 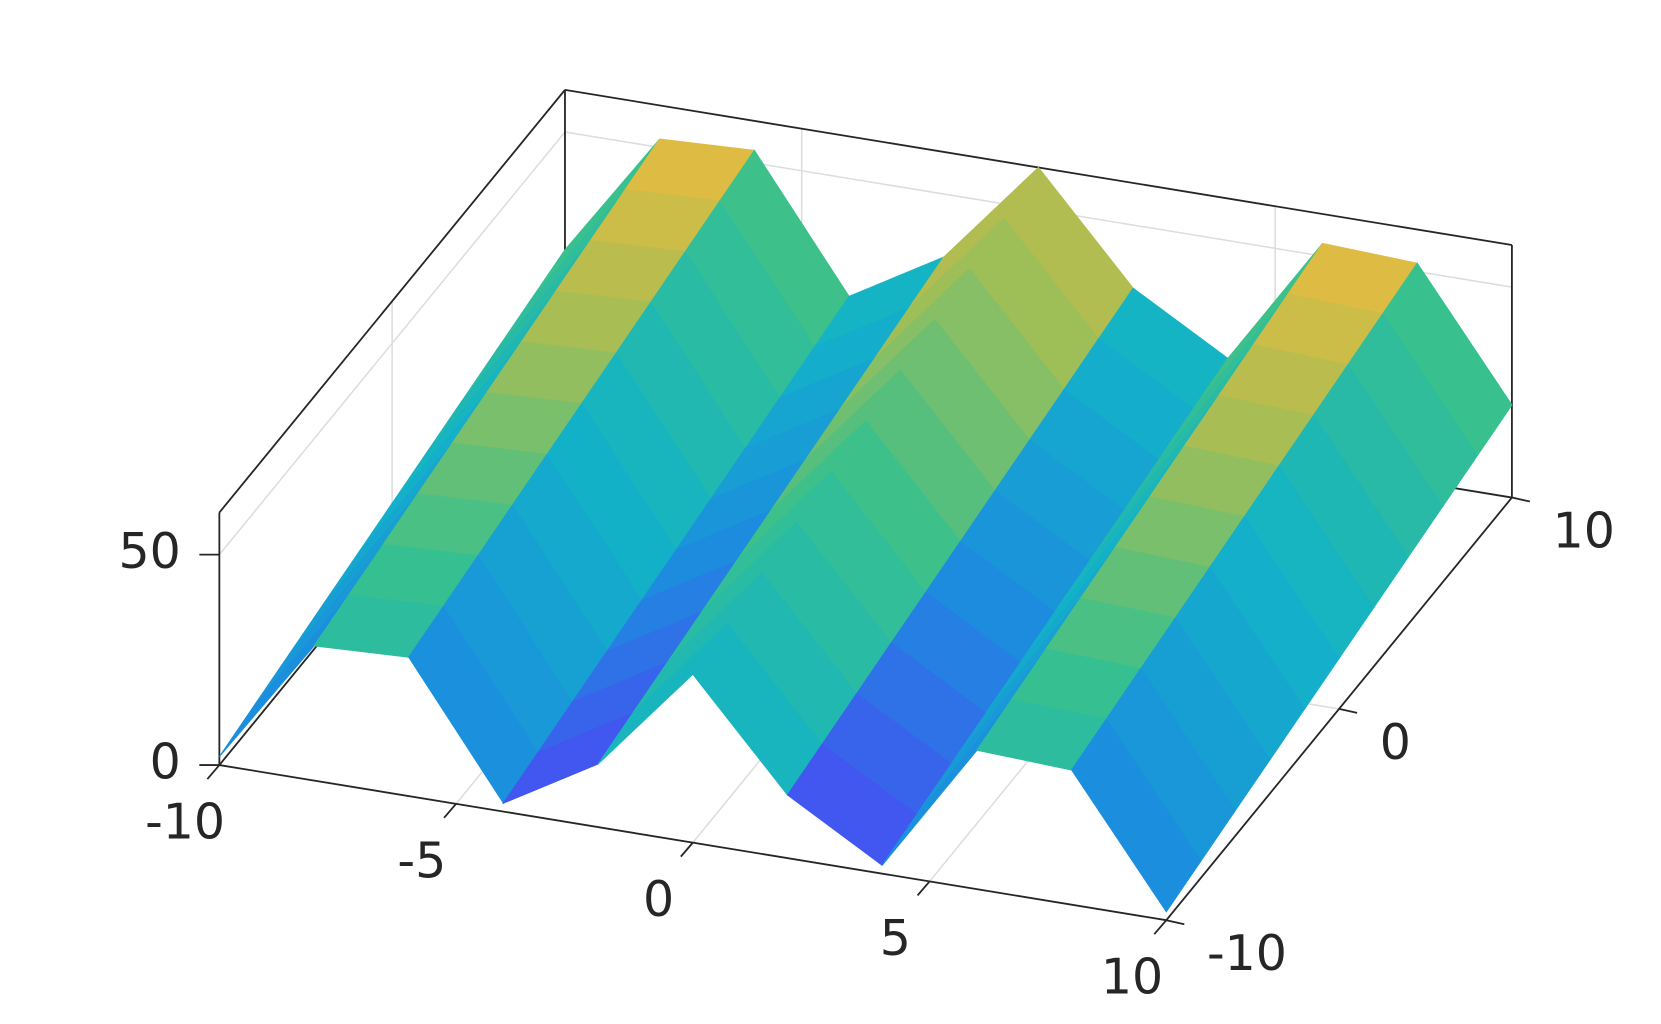 I want to click on y-tick-label: -10, so click(x=1247, y=953).